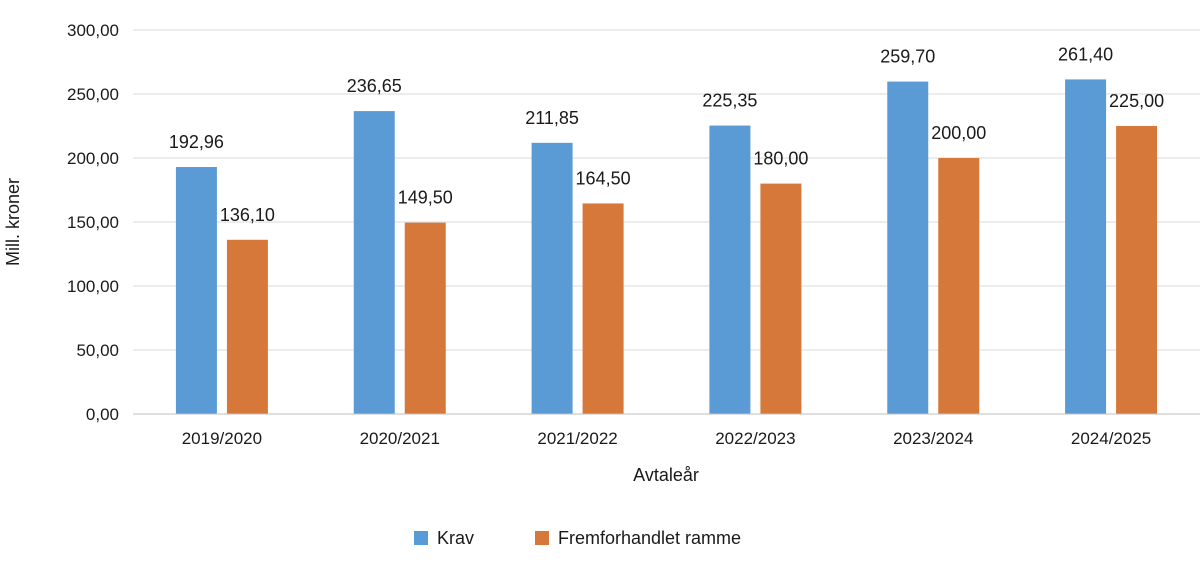 The image size is (1200, 565). What do you see at coordinates (421, 538) in the screenshot?
I see `legend-swatch-krav` at bounding box center [421, 538].